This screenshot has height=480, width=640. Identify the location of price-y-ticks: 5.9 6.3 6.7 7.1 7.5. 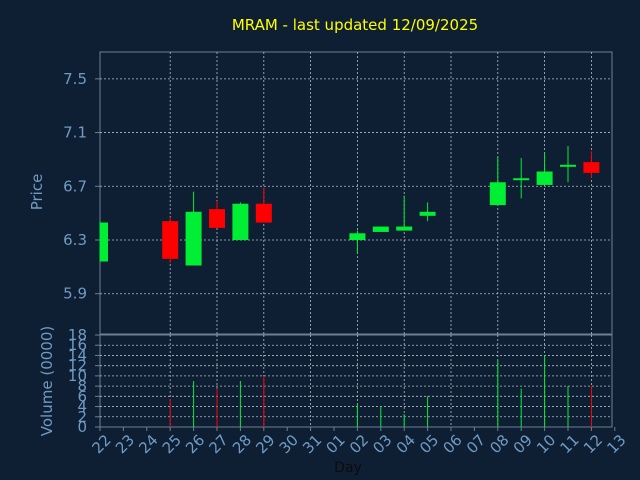
(81, 186).